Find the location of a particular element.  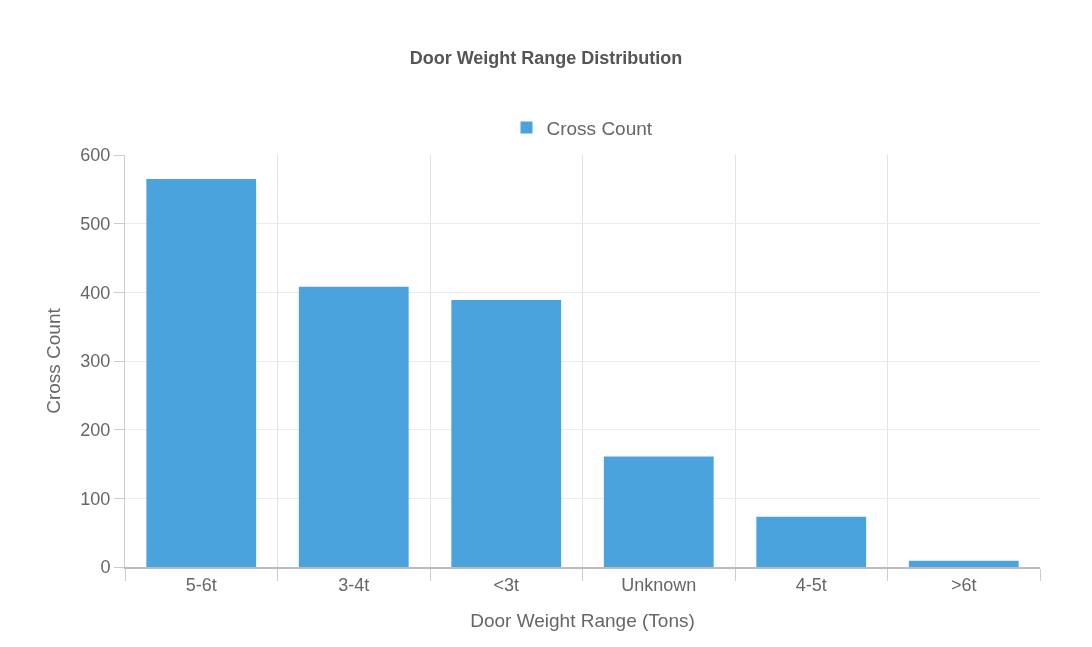

y-tick-label: 300 is located at coordinates (95, 361).